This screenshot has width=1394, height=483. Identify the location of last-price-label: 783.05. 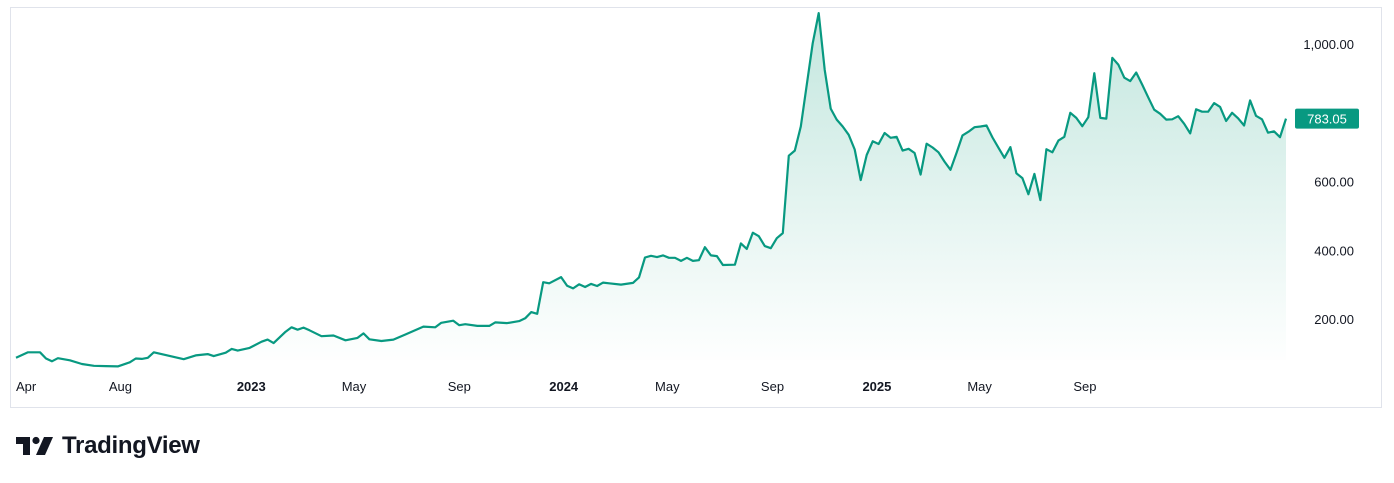
(1327, 119).